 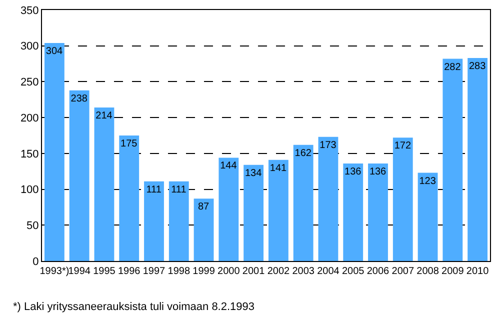 What do you see at coordinates (29, 190) in the screenshot?
I see `y-tick-label: 100` at bounding box center [29, 190].